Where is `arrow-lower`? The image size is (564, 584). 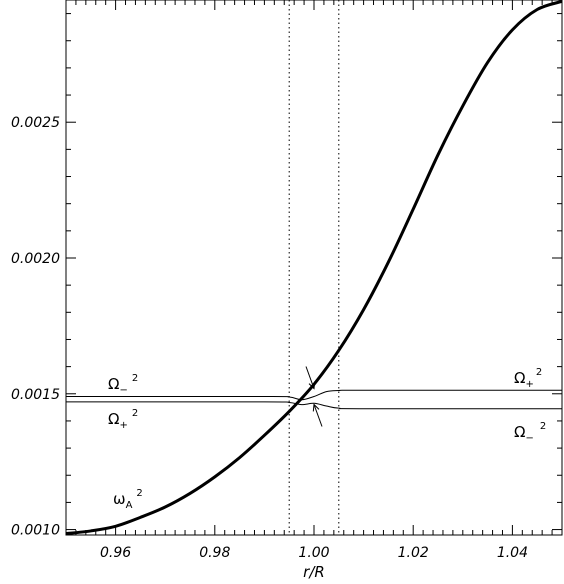
arrow-lower is located at coordinates (318, 415).